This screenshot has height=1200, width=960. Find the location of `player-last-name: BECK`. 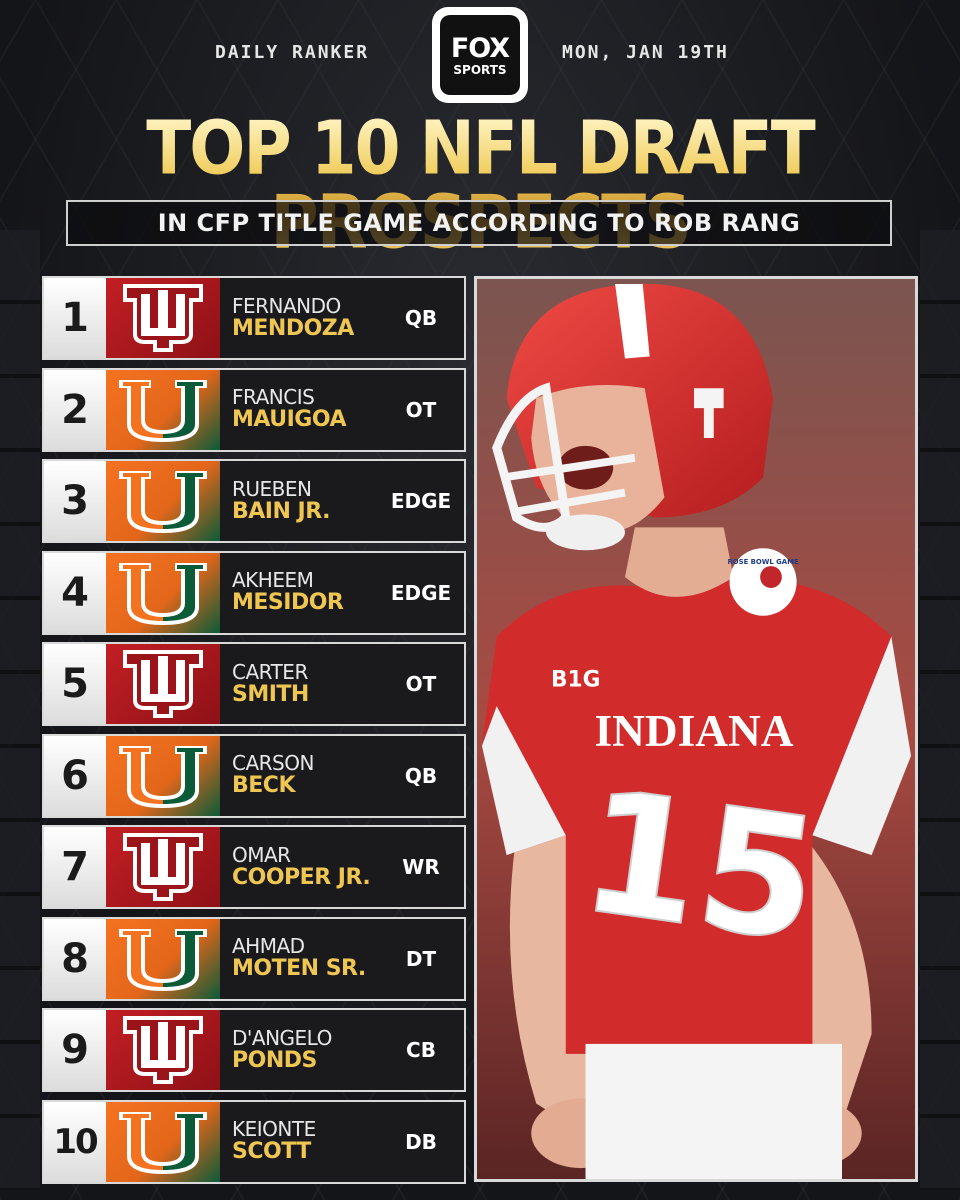

player-last-name: BECK is located at coordinates (264, 786).